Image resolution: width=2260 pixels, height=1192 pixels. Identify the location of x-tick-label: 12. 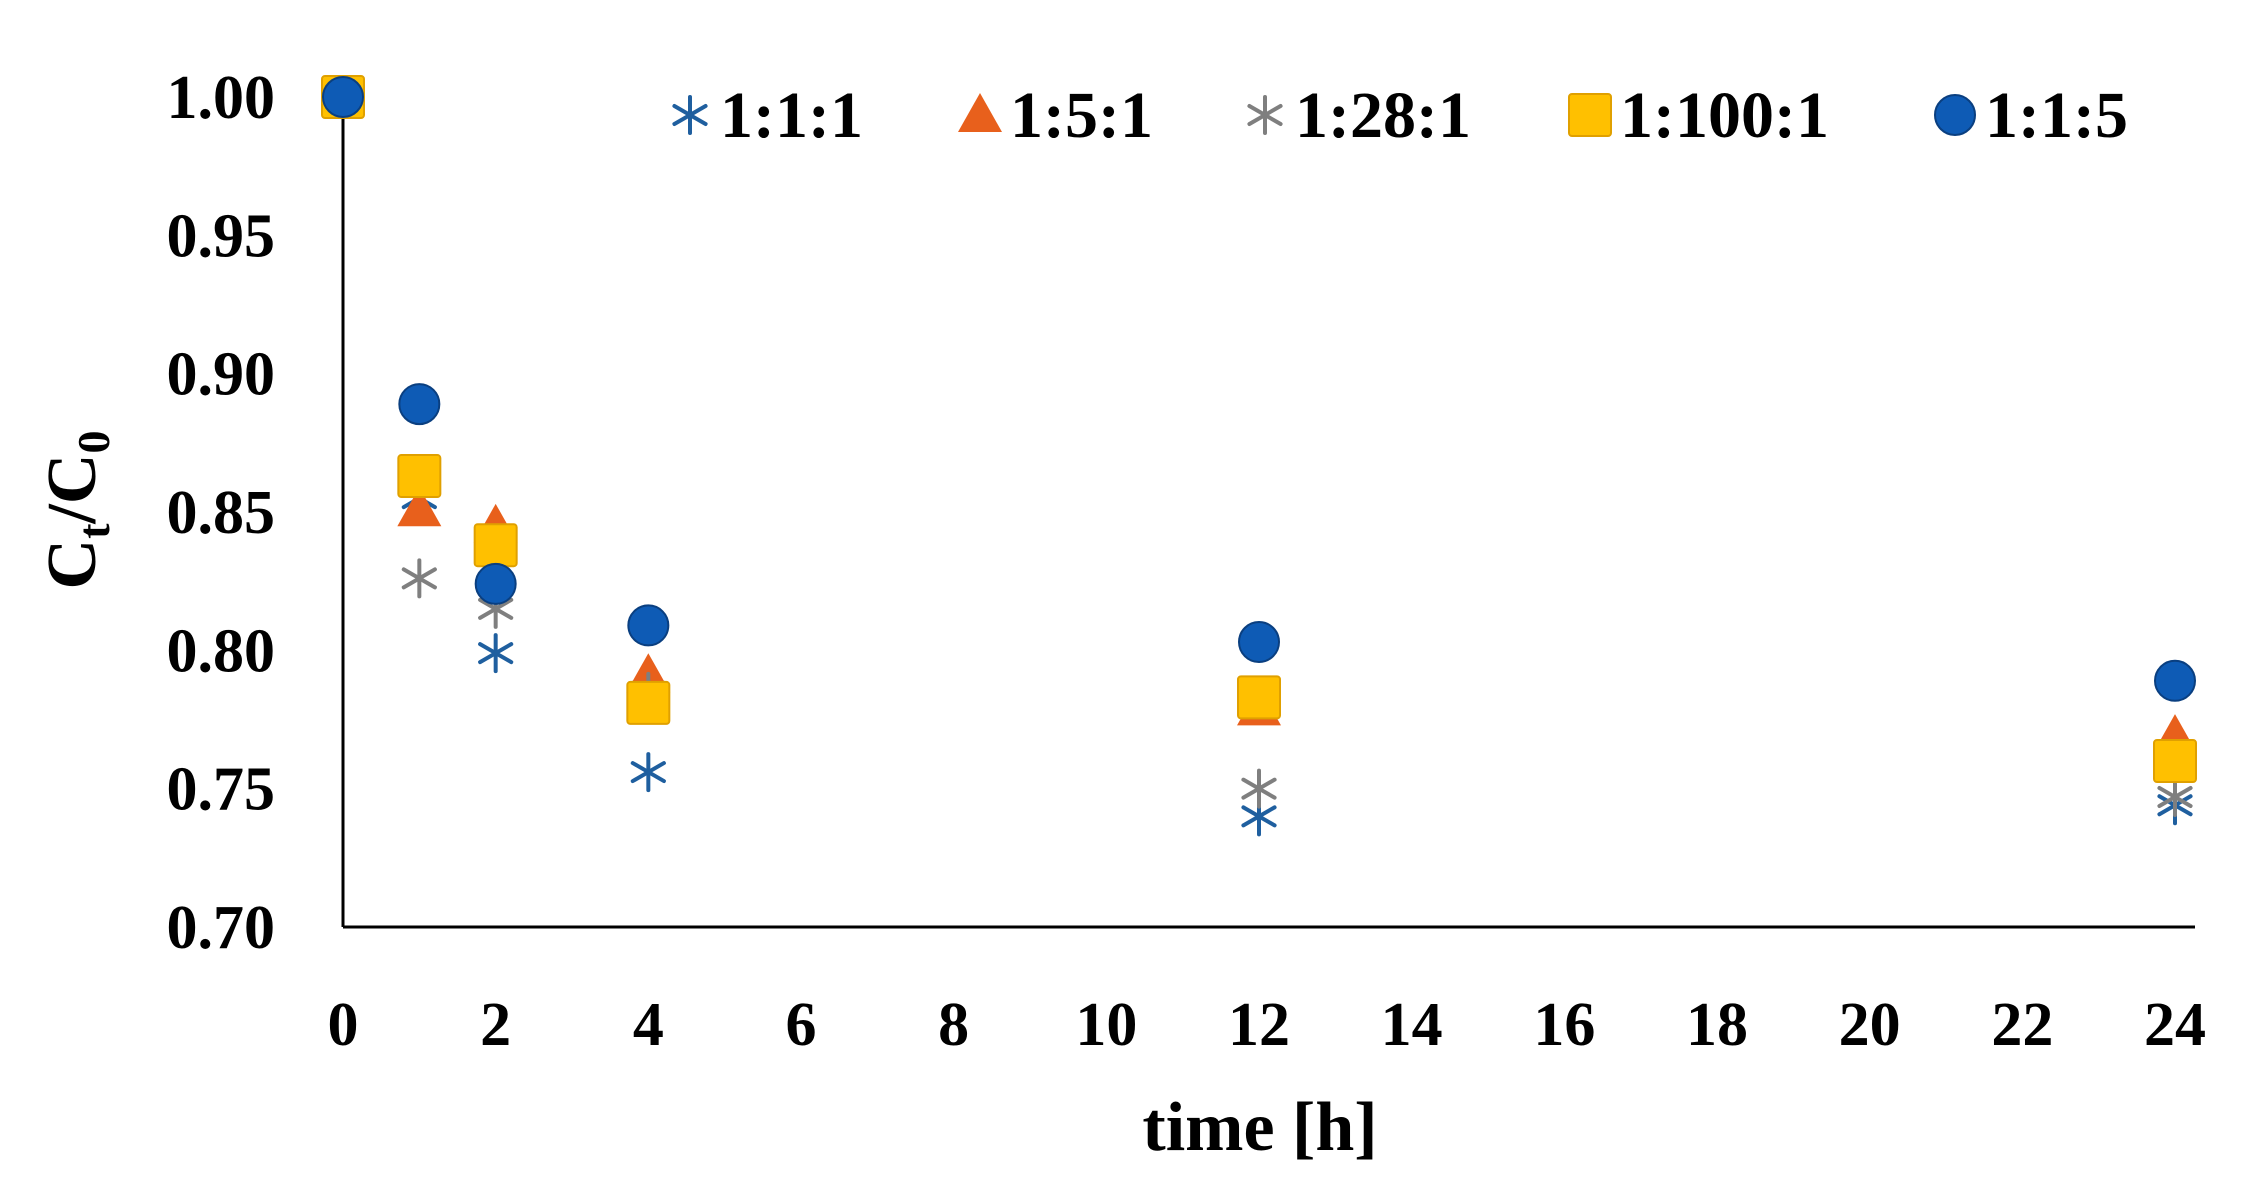
(1259, 1025).